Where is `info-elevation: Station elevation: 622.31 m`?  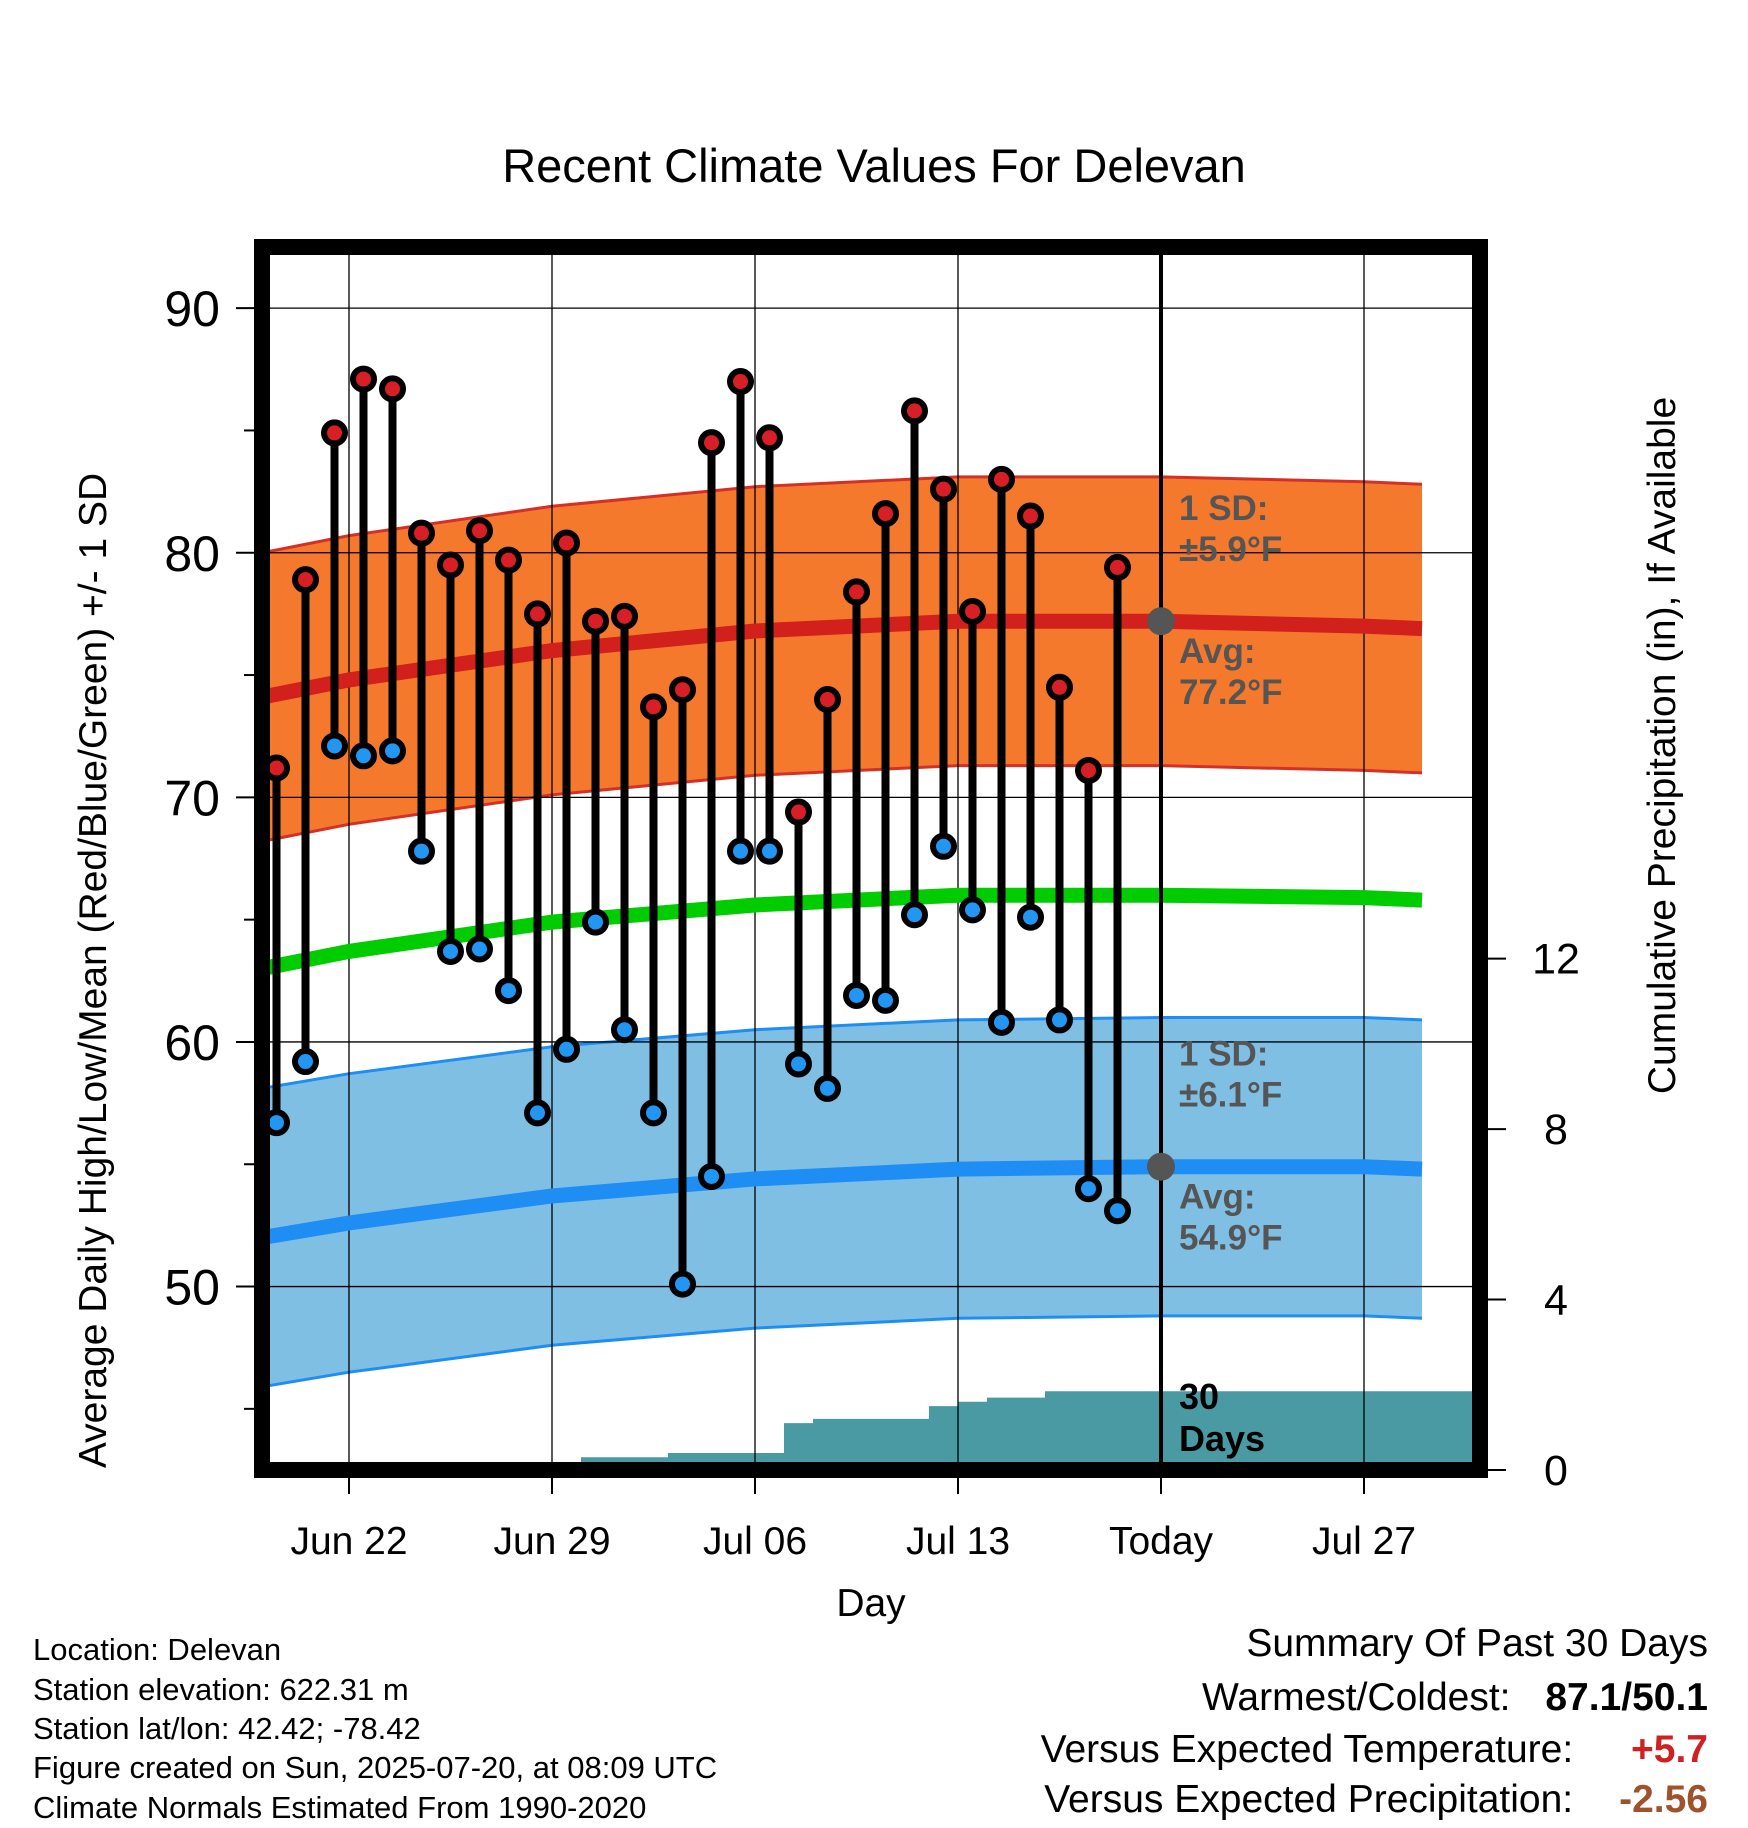
info-elevation: Station elevation: 622.31 m is located at coordinates (221, 1689).